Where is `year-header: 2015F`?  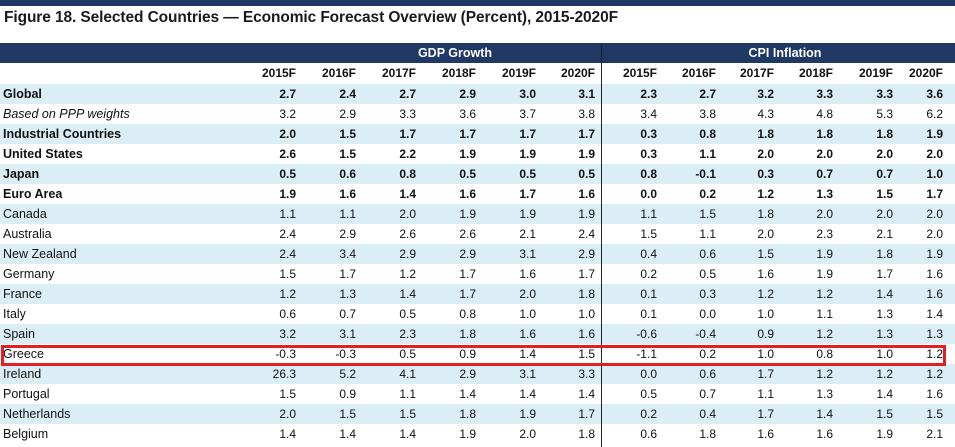
year-header: 2015F is located at coordinates (639, 73).